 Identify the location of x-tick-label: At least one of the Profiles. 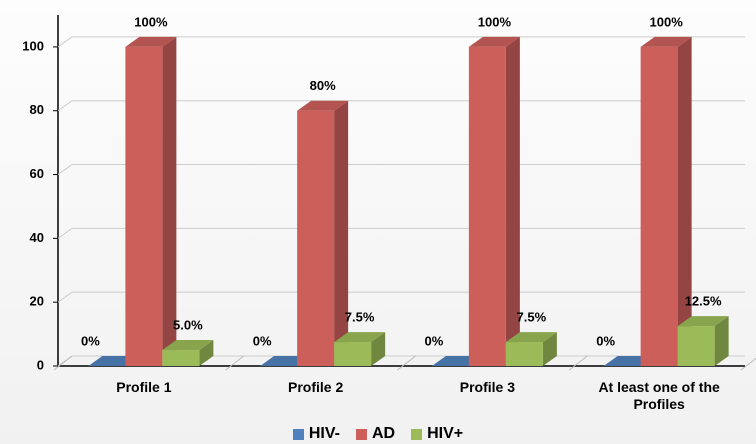
(659, 395).